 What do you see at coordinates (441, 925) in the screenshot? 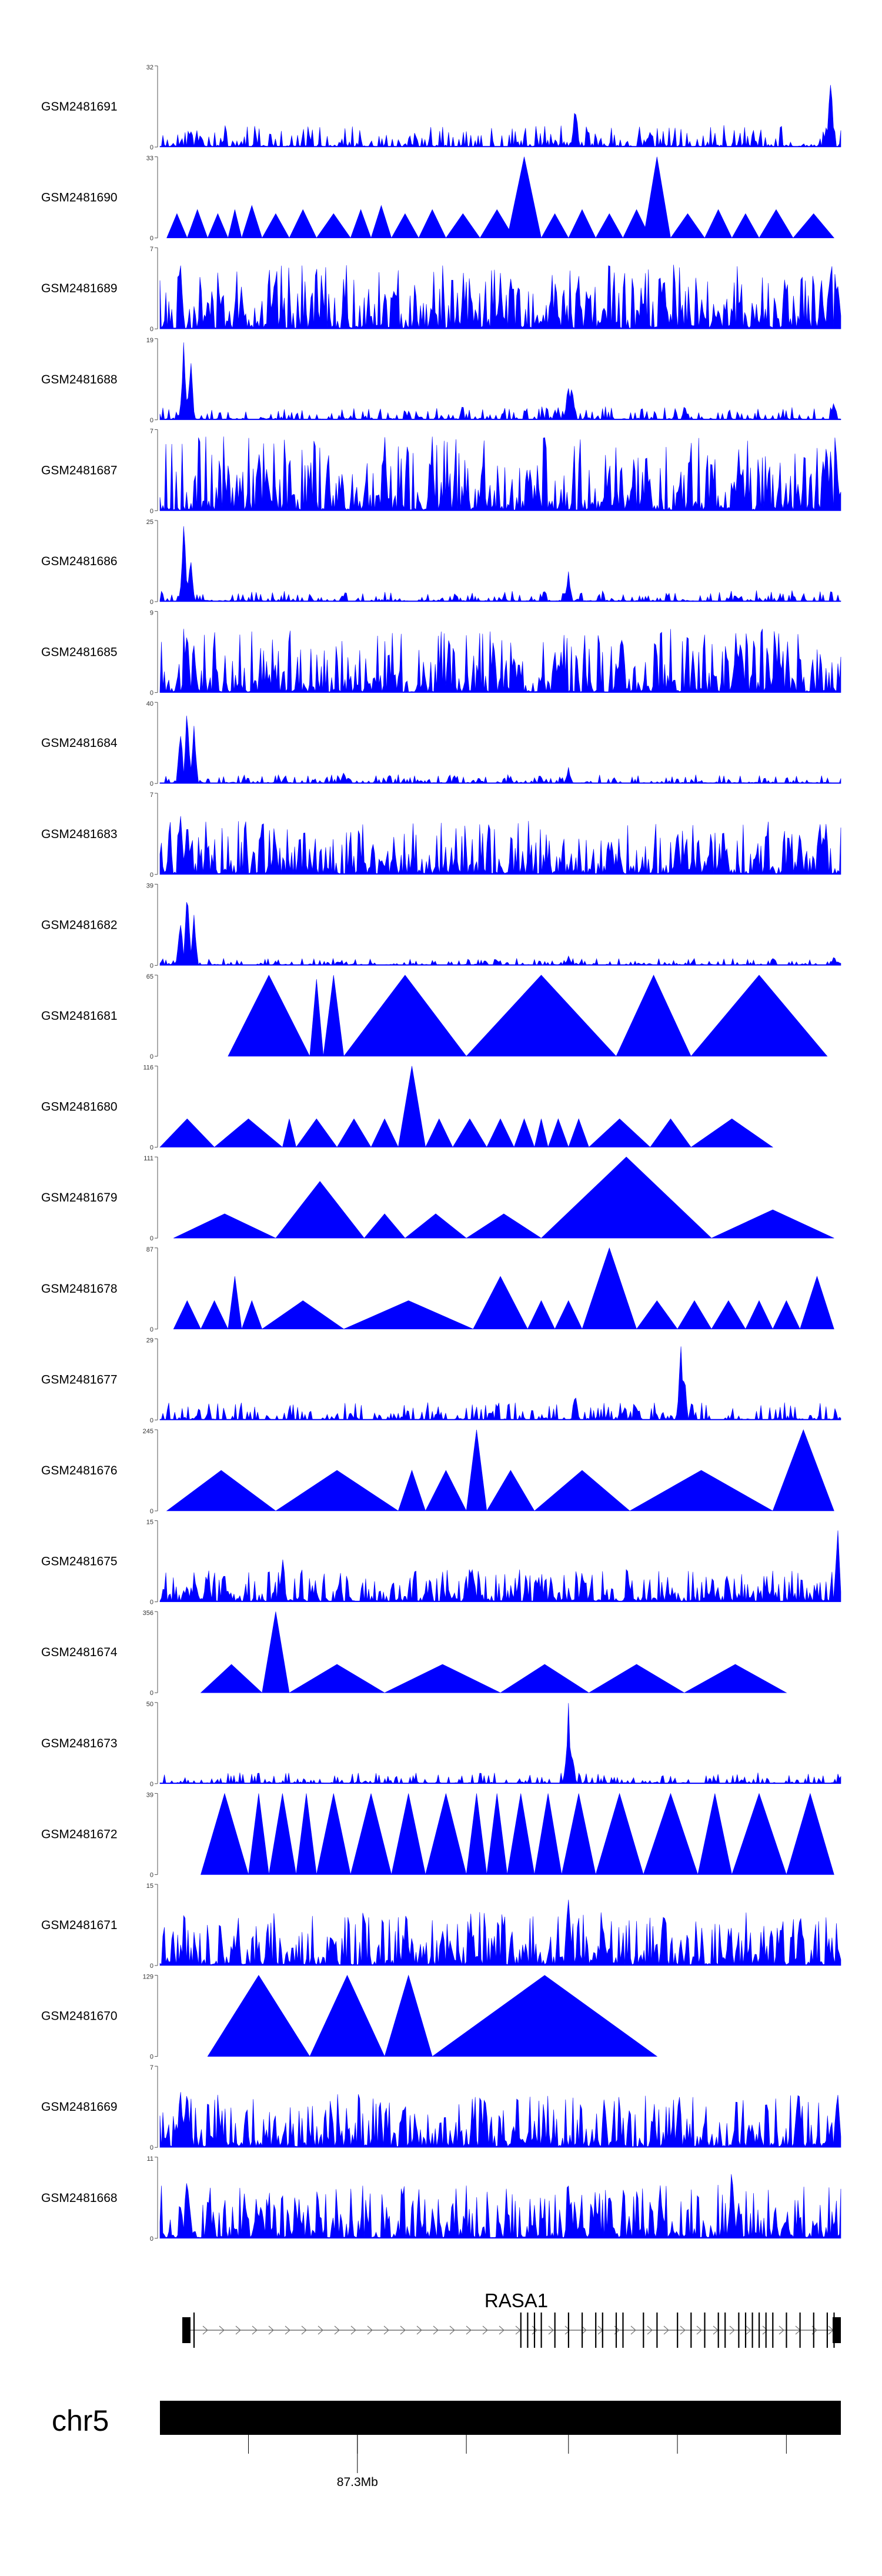
I see `track-GSM2481682: GSM2481682 39 0` at bounding box center [441, 925].